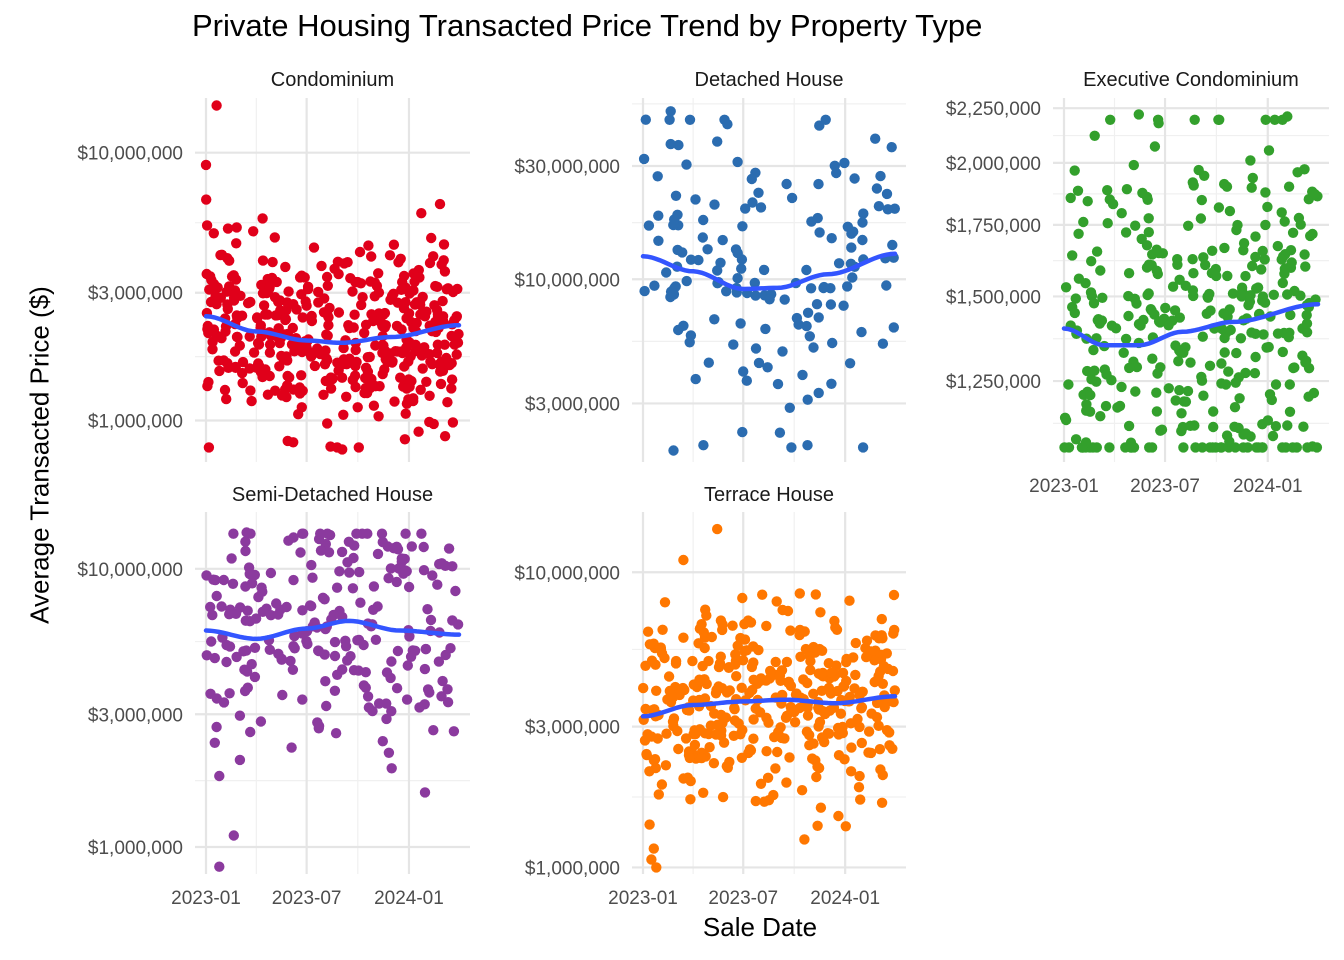  Describe the element at coordinates (993, 382) in the screenshot. I see `y-tick-label: $1,250,000` at that location.